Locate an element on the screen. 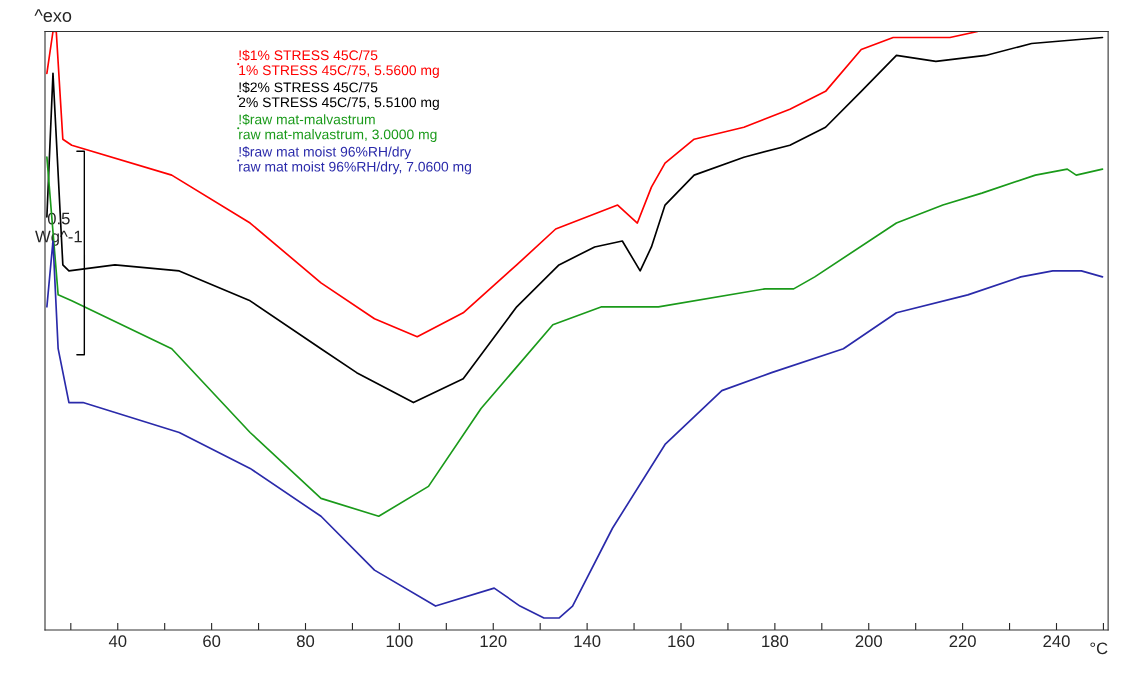  x-tick-label: 200 is located at coordinates (868, 641).